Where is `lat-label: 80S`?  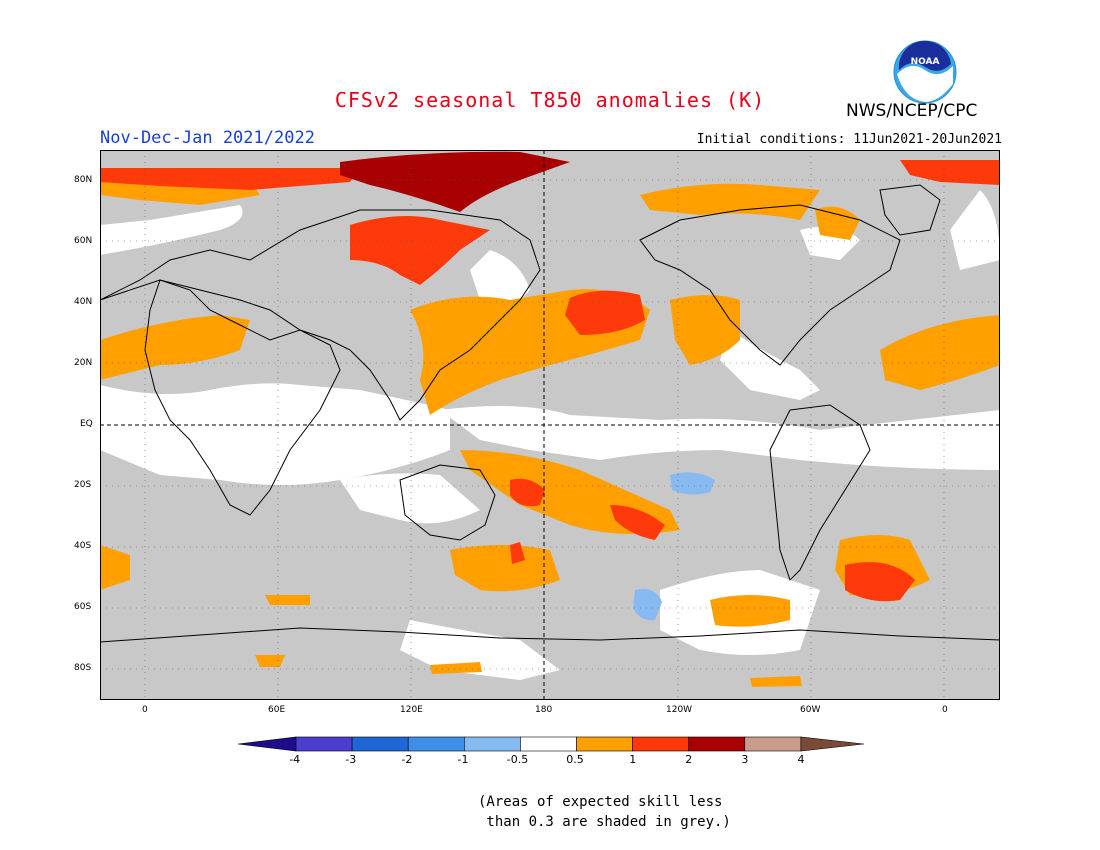
lat-label: 80S is located at coordinates (83, 668).